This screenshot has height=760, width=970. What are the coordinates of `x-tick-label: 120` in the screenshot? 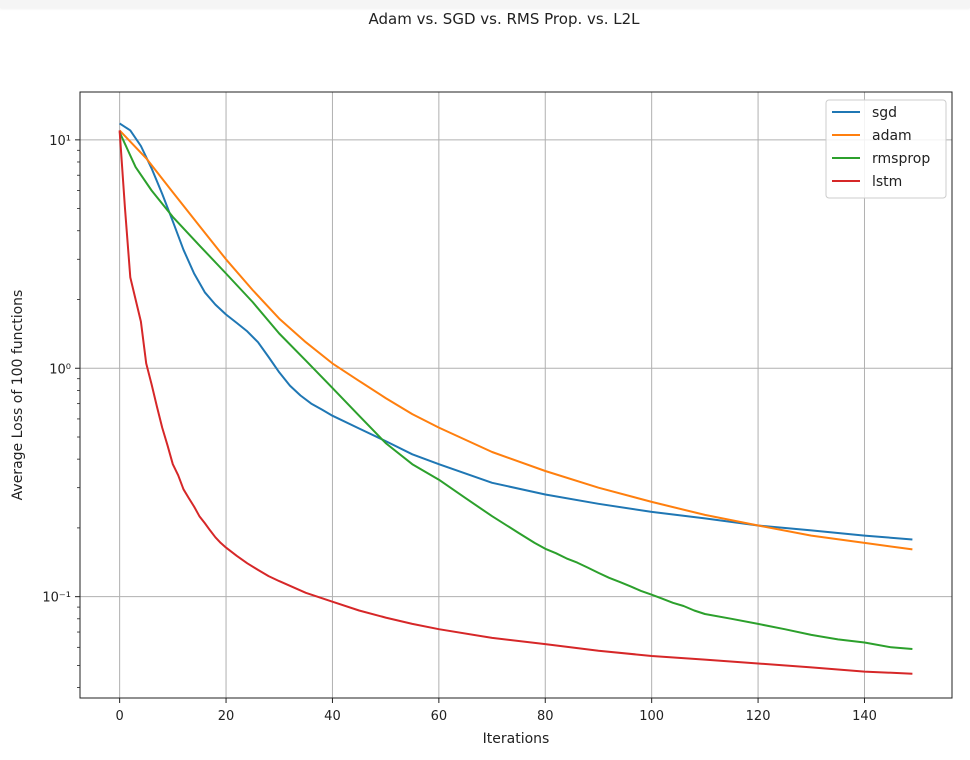 It's located at (758, 716).